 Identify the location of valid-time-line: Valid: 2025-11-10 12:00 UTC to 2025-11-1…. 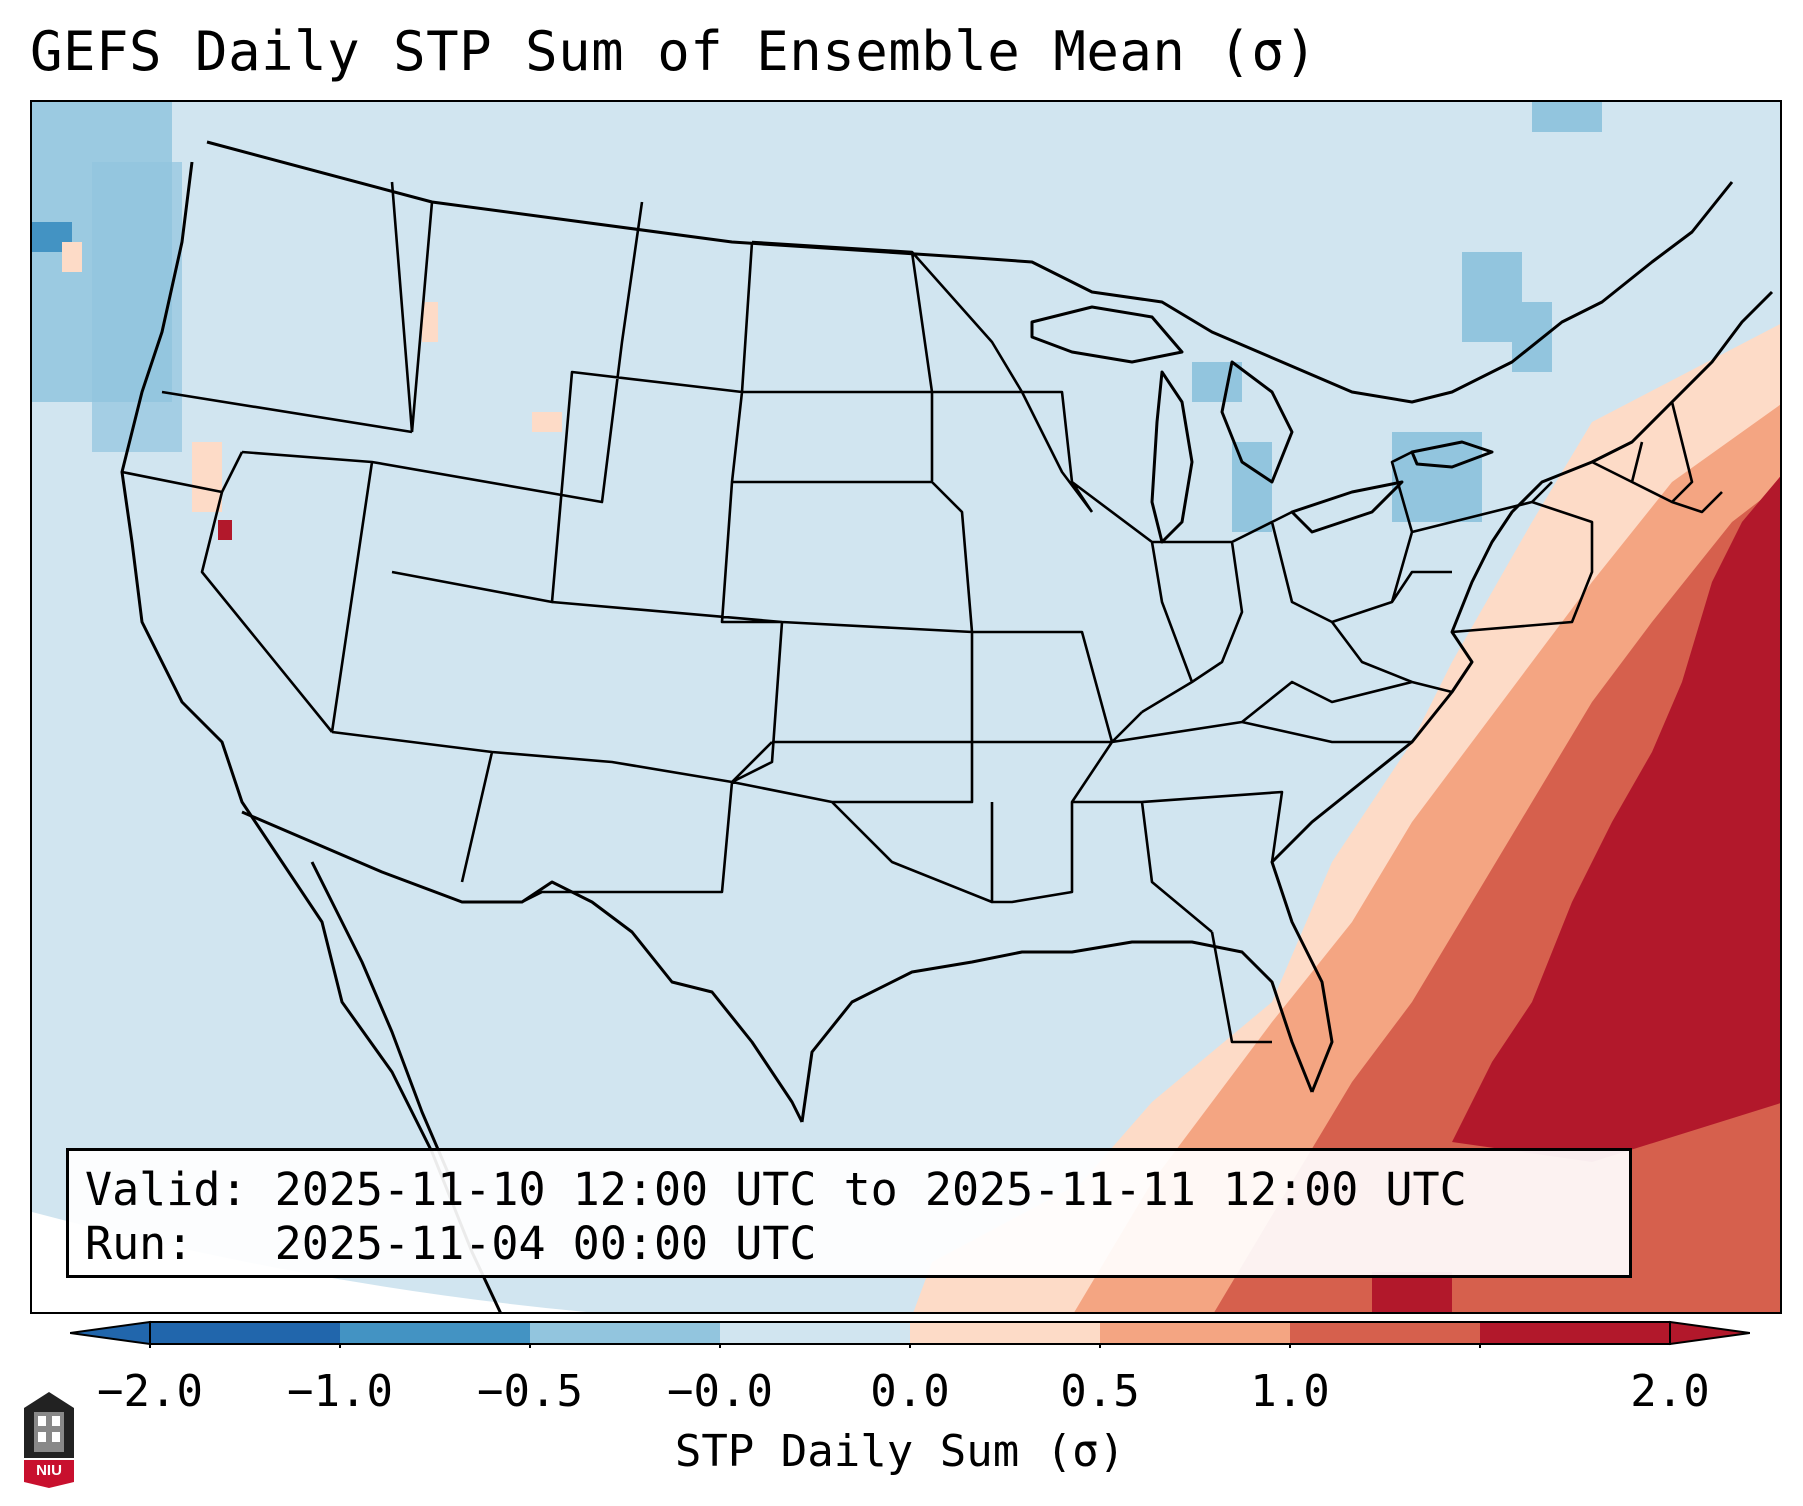
(776, 1189).